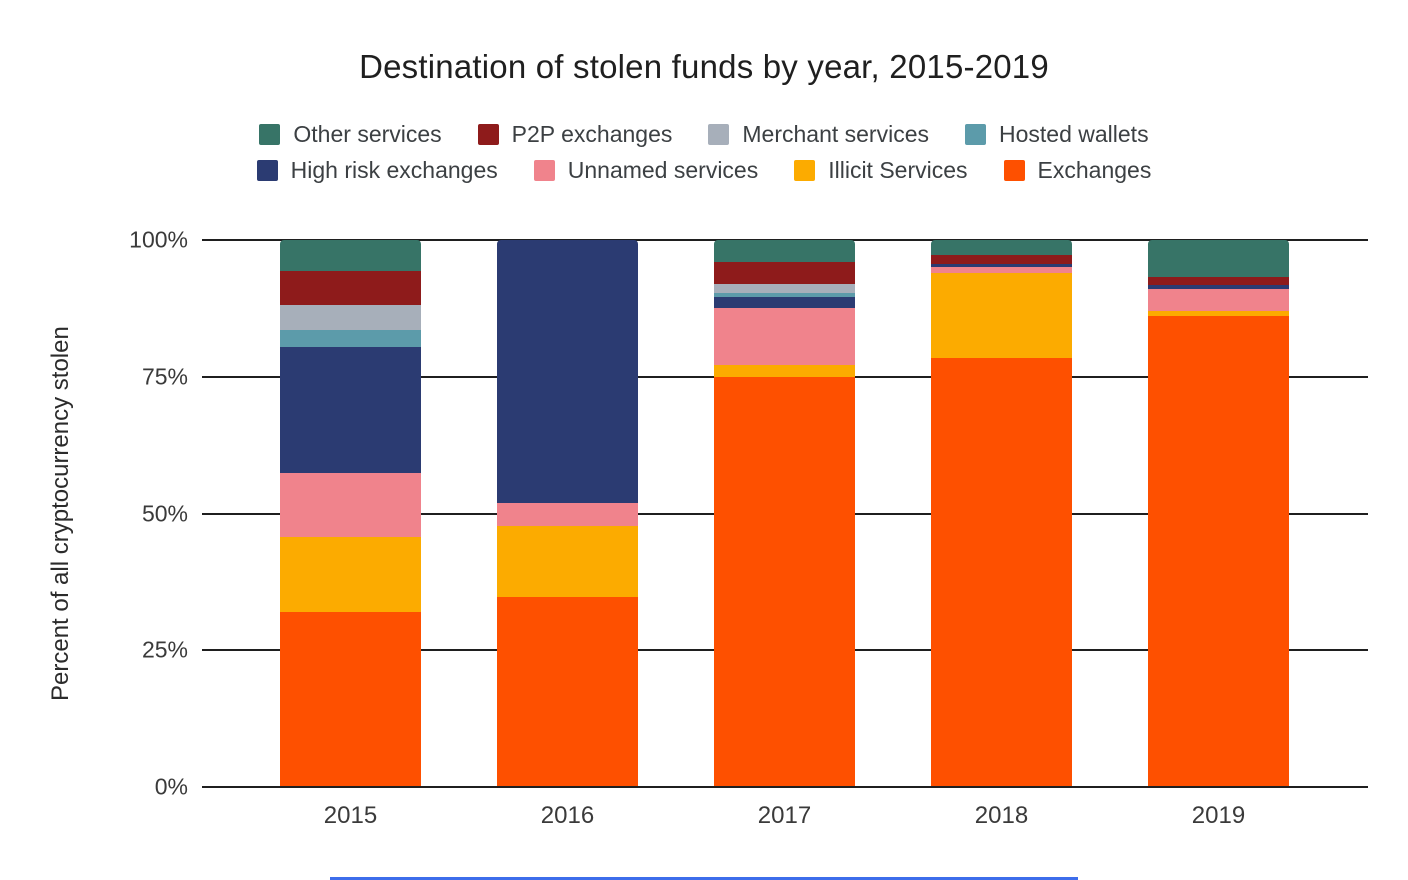  I want to click on stacked-bar-2017, so click(784, 513).